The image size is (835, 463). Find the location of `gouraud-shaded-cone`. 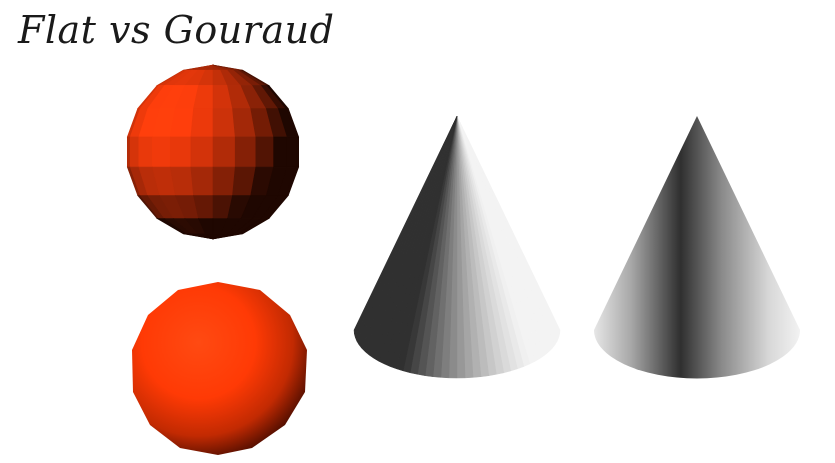

gouraud-shaded-cone is located at coordinates (697, 247).